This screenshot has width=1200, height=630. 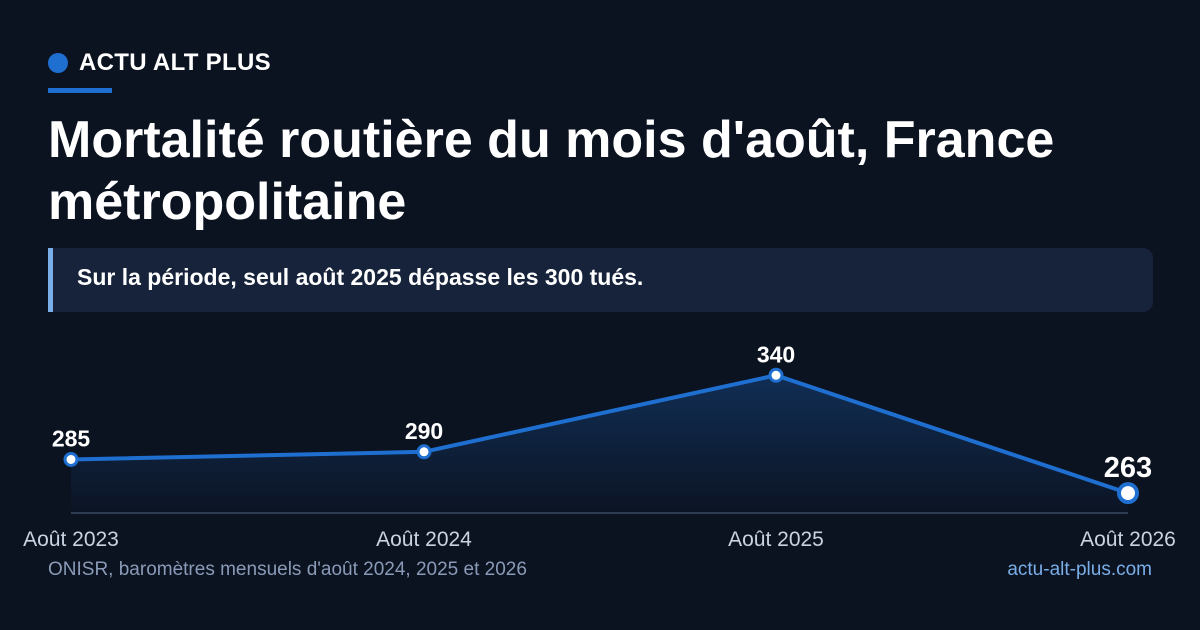 What do you see at coordinates (776, 539) in the screenshot?
I see `x-tick-label: Août 2025` at bounding box center [776, 539].